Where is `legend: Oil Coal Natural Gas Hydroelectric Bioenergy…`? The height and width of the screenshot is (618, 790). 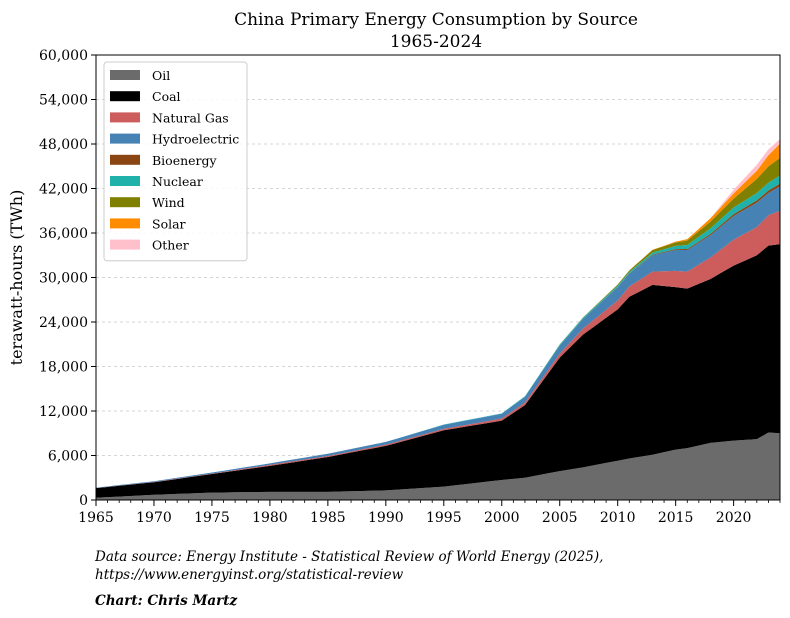 legend: Oil Coal Natural Gas Hydroelectric Bioenergy… is located at coordinates (175, 161).